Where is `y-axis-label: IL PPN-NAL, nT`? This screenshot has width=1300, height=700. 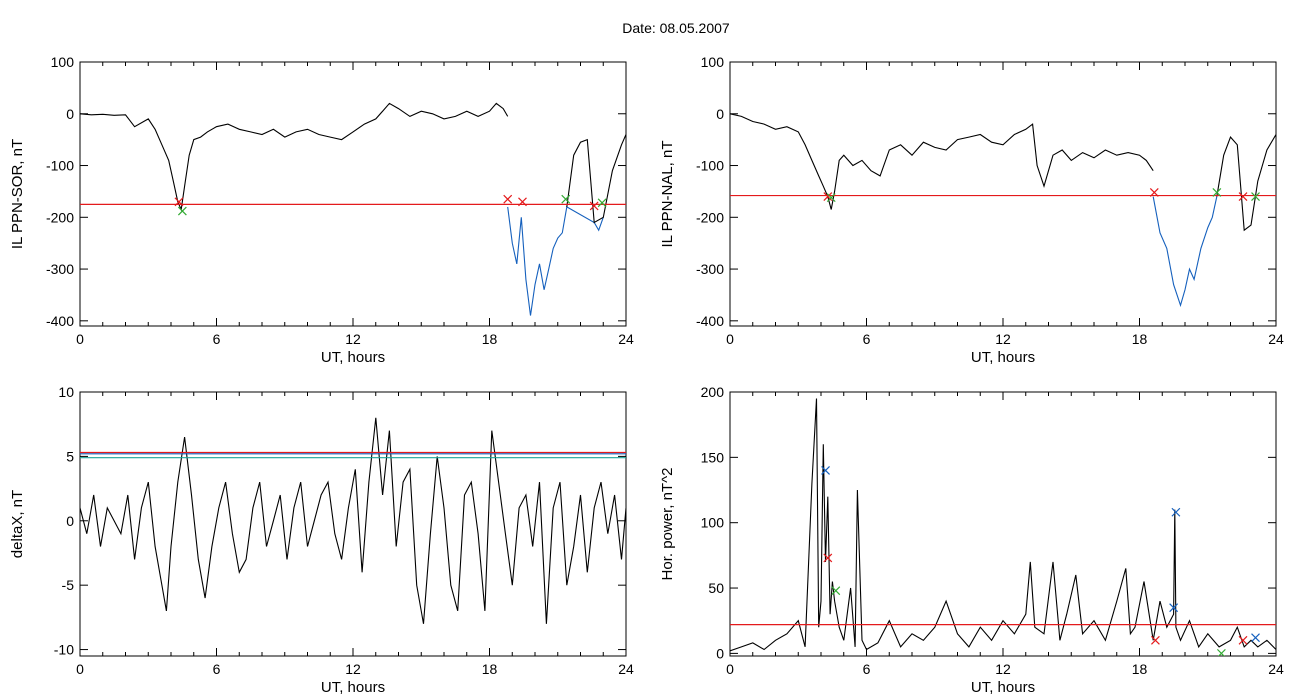
y-axis-label: IL PPN-NAL, nT is located at coordinates (667, 194).